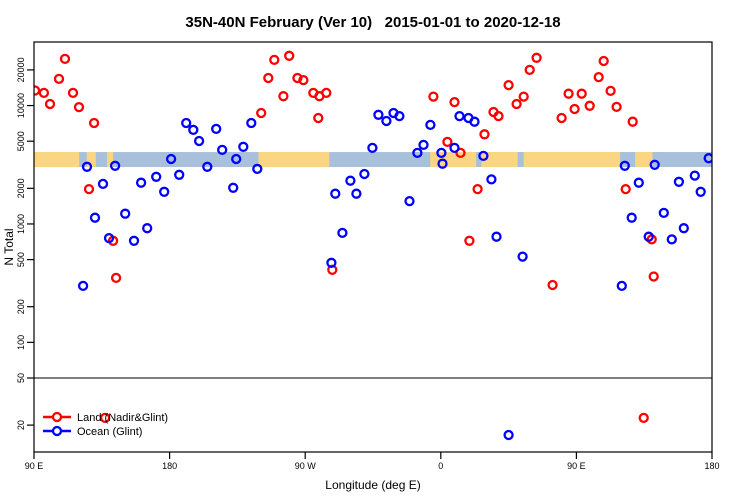 This screenshot has height=500, width=750. What do you see at coordinates (21, 259) in the screenshot?
I see `y-tick-label: 500` at bounding box center [21, 259].